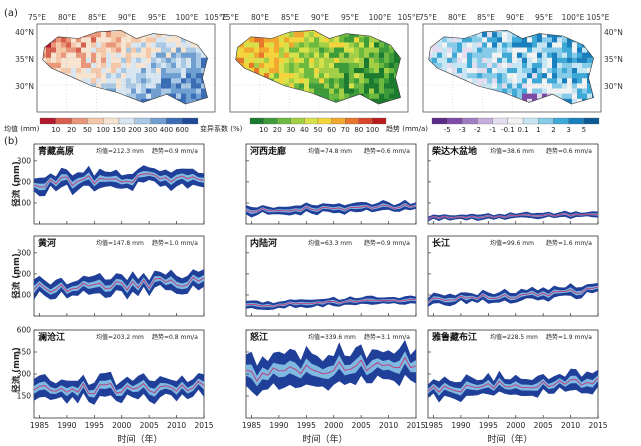 Image resolution: width=641 pixels, height=446 pixels. What do you see at coordinates (24, 86) in the screenshot?
I see `lat-tick: 30°N` at bounding box center [24, 86].